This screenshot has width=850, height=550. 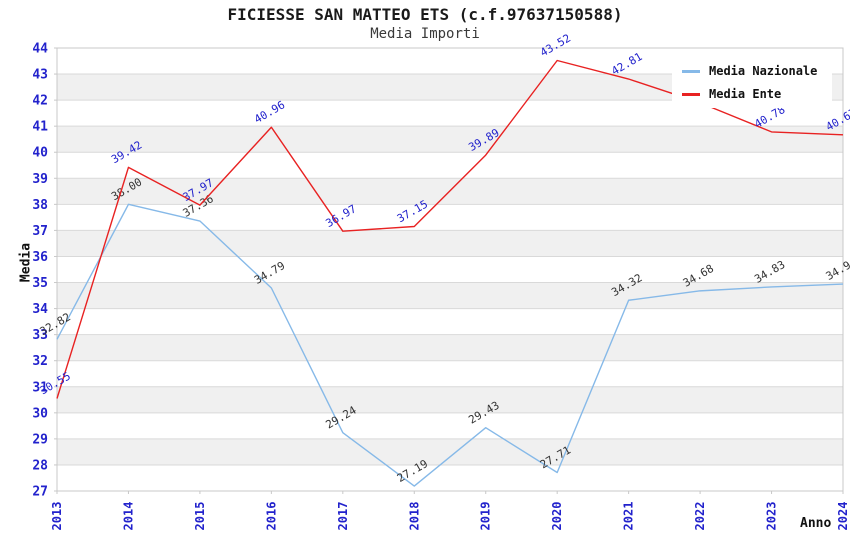 What do you see at coordinates (40, 465) in the screenshot?
I see `y-tick-label: 28` at bounding box center [40, 465].